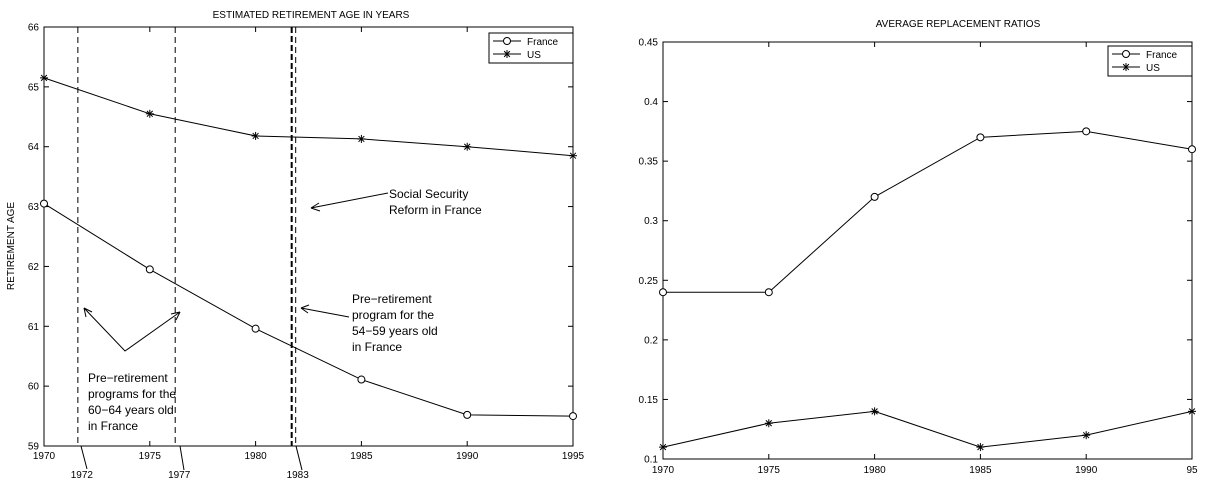 This screenshot has width=1212, height=489. What do you see at coordinates (651, 460) in the screenshot?
I see `y-tick-label: 0.1` at bounding box center [651, 460].